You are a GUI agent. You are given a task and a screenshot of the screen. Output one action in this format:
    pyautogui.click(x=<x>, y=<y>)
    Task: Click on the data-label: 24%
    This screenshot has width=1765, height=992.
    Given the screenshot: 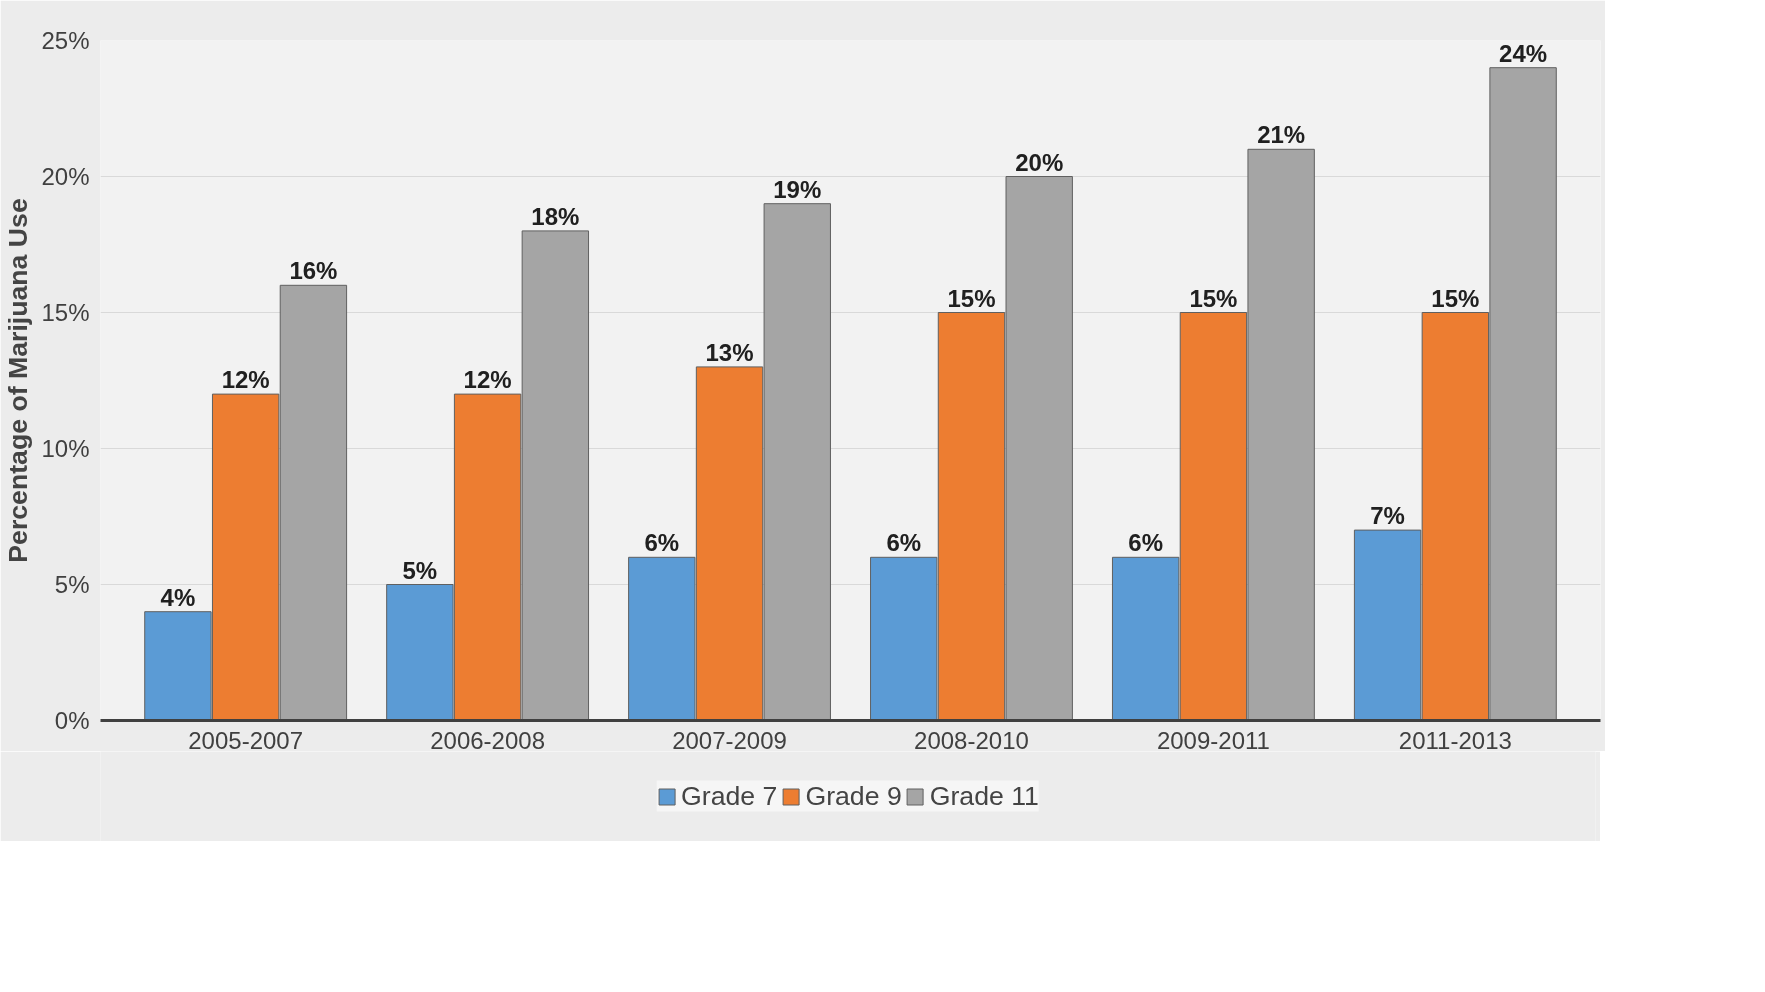 What is the action you would take?
    pyautogui.click(x=1523, y=53)
    